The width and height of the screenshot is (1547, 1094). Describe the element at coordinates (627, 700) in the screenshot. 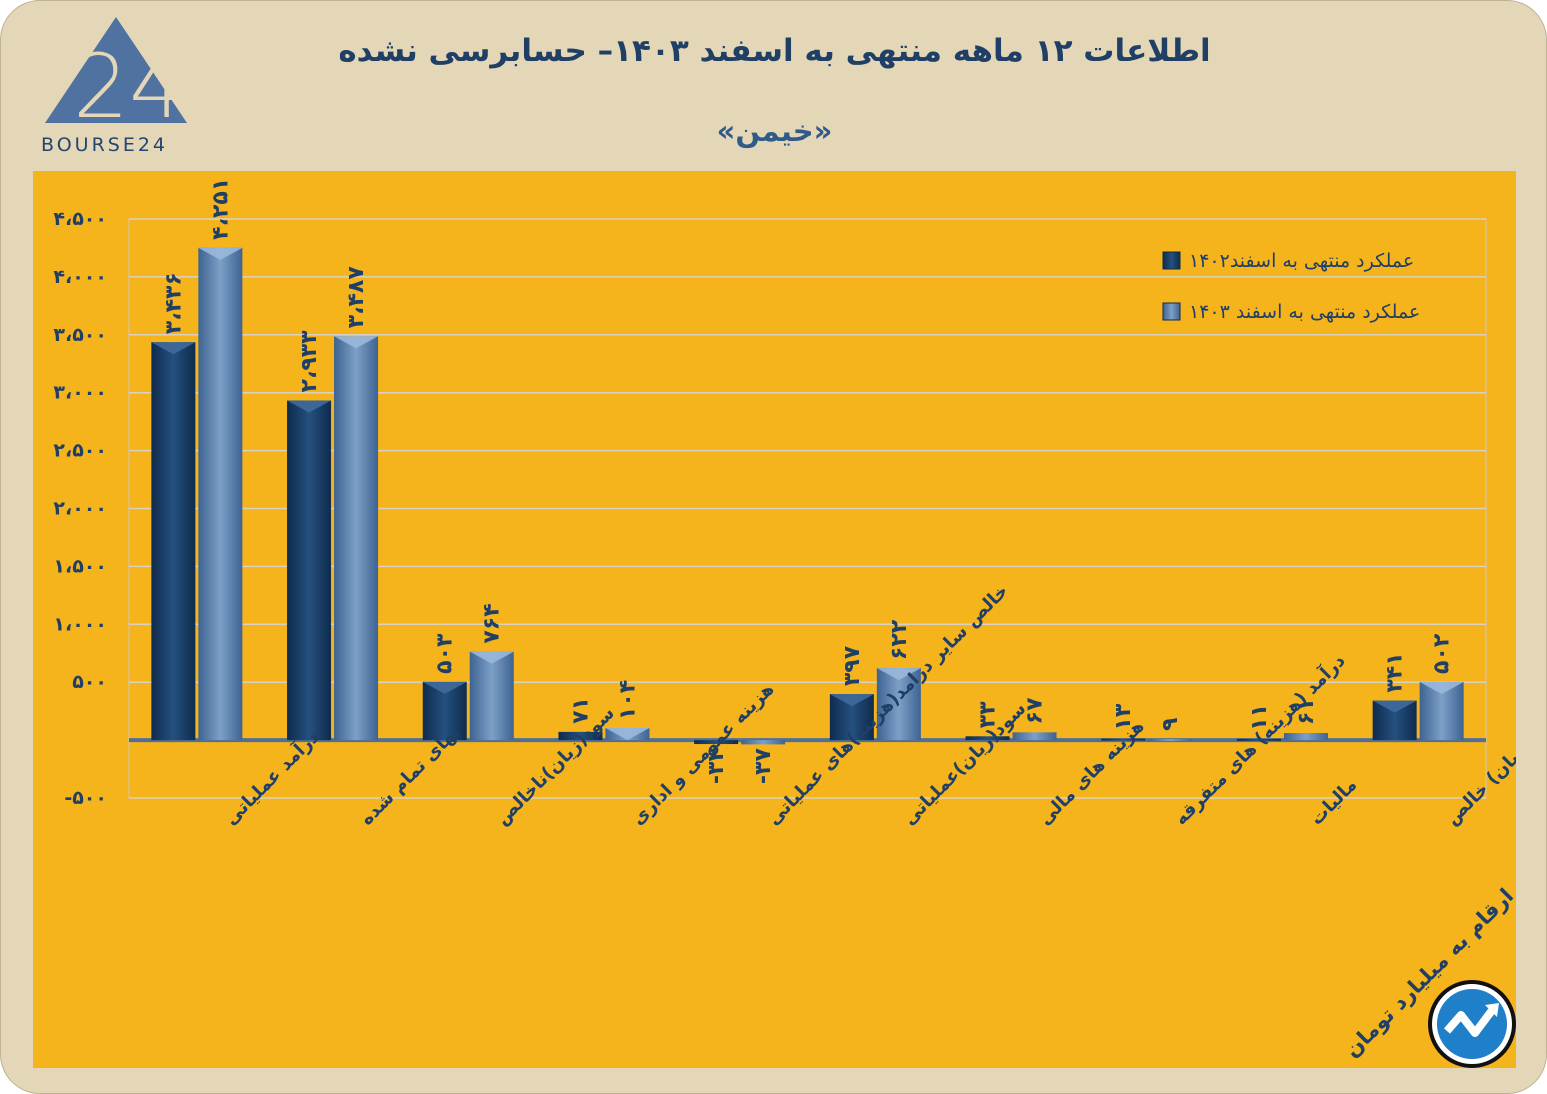

I see `data-label: ۱۰۴` at that location.